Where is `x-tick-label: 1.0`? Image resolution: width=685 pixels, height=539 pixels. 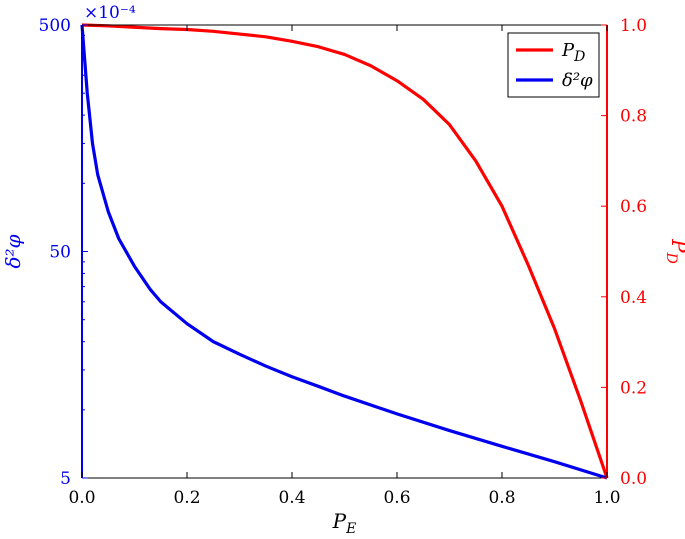 x-tick-label: 1.0 is located at coordinates (606, 498).